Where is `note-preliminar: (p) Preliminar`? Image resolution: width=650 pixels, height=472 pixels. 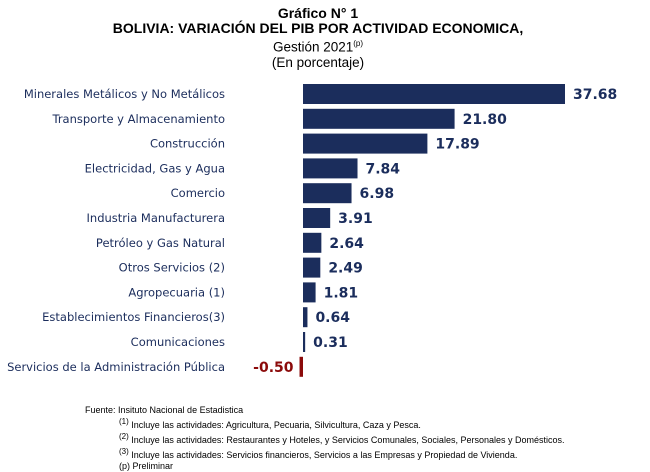 note-preliminar: (p) Preliminar is located at coordinates (146, 466).